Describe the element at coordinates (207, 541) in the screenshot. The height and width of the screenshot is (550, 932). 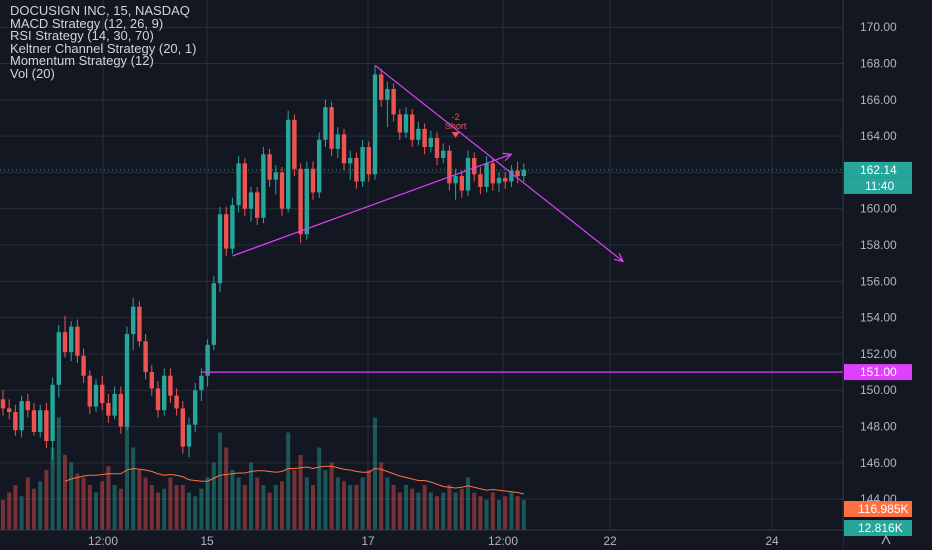
I see `time-tick-label: 15` at that location.